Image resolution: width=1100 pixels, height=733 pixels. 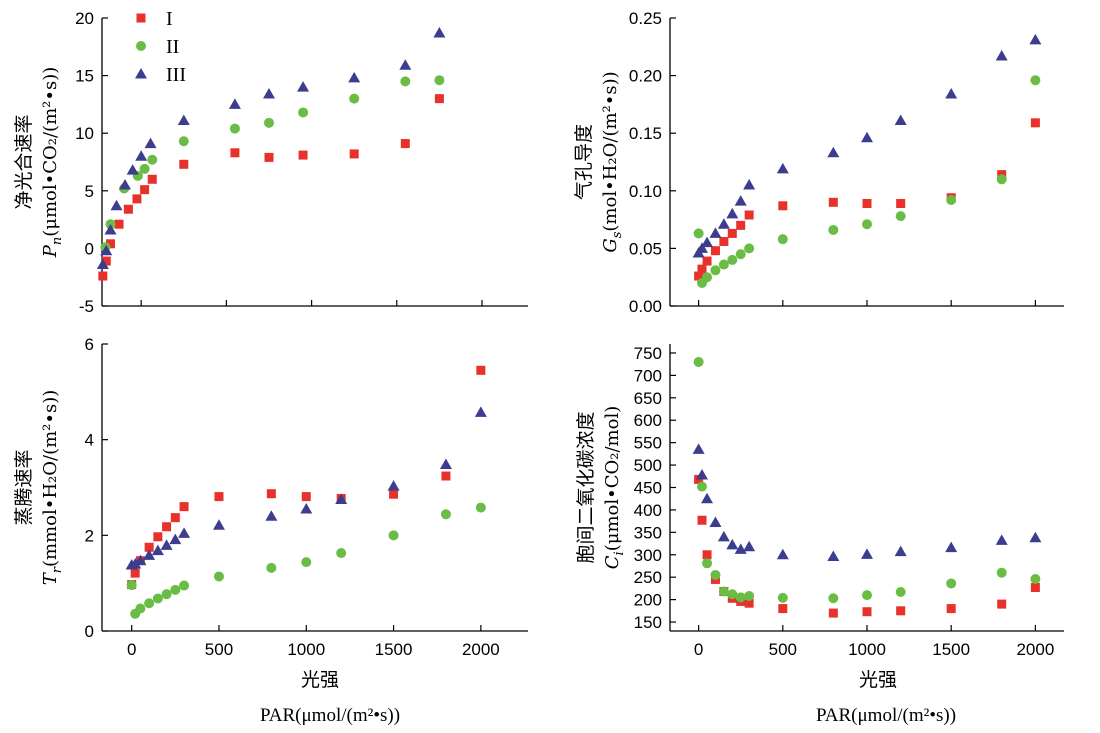 What do you see at coordinates (154, 19) in the screenshot?
I see `legend-item-I: I` at bounding box center [154, 19].